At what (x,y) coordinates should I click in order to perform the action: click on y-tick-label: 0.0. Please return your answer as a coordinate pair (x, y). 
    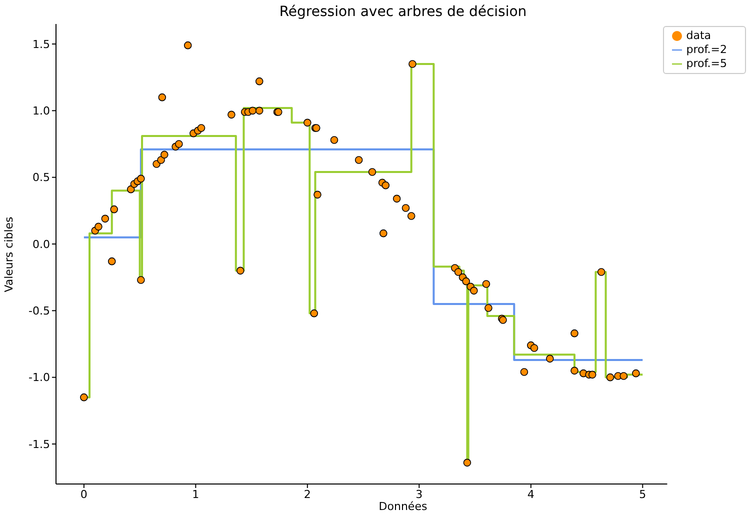
    Looking at the image, I should click on (41, 244).